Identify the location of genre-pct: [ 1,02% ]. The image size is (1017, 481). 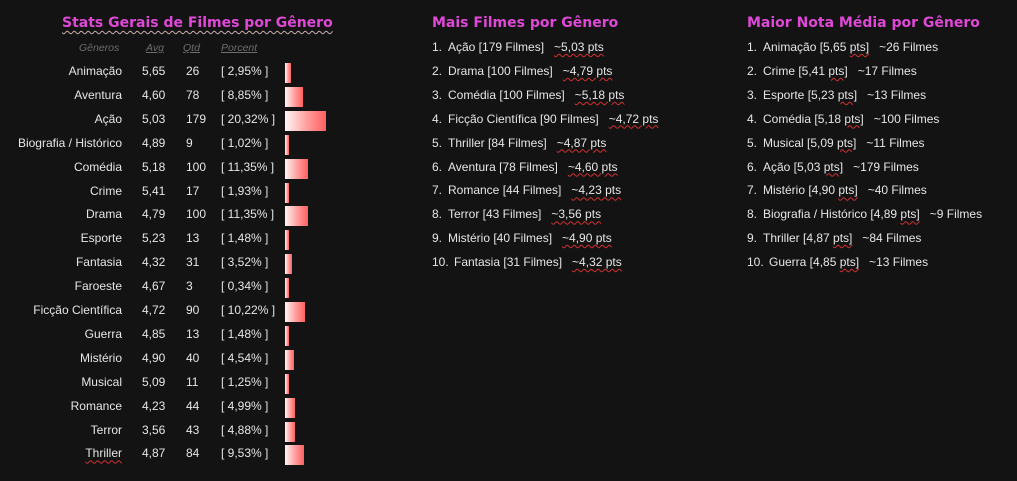
(245, 142).